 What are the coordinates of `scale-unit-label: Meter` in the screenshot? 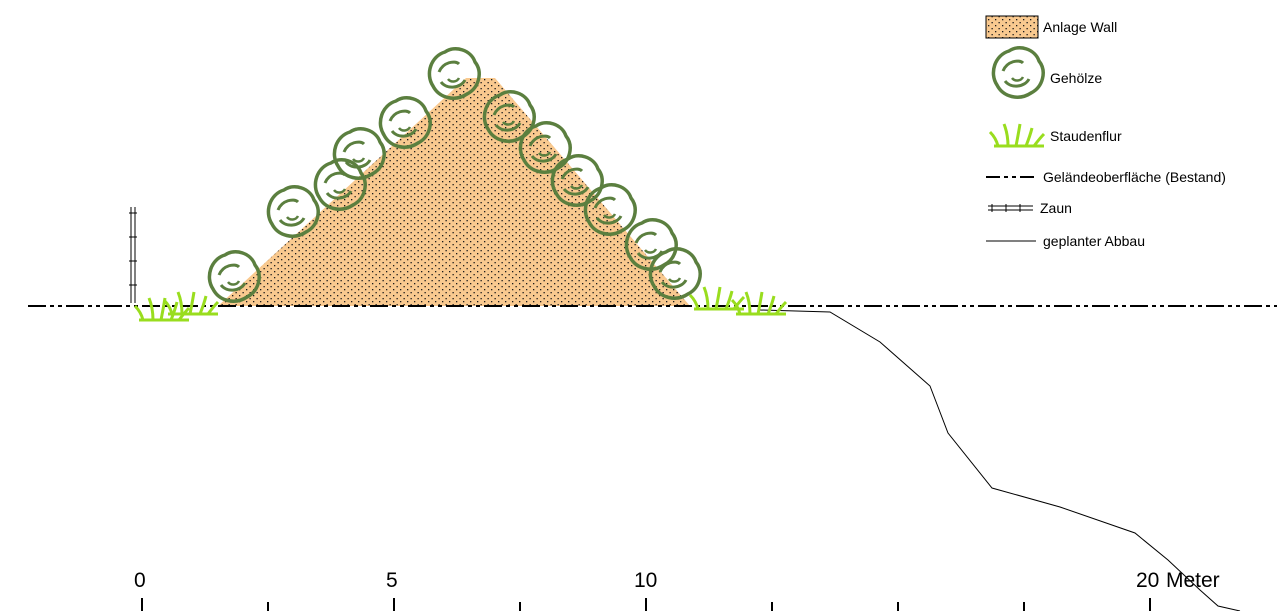 It's located at (1193, 580).